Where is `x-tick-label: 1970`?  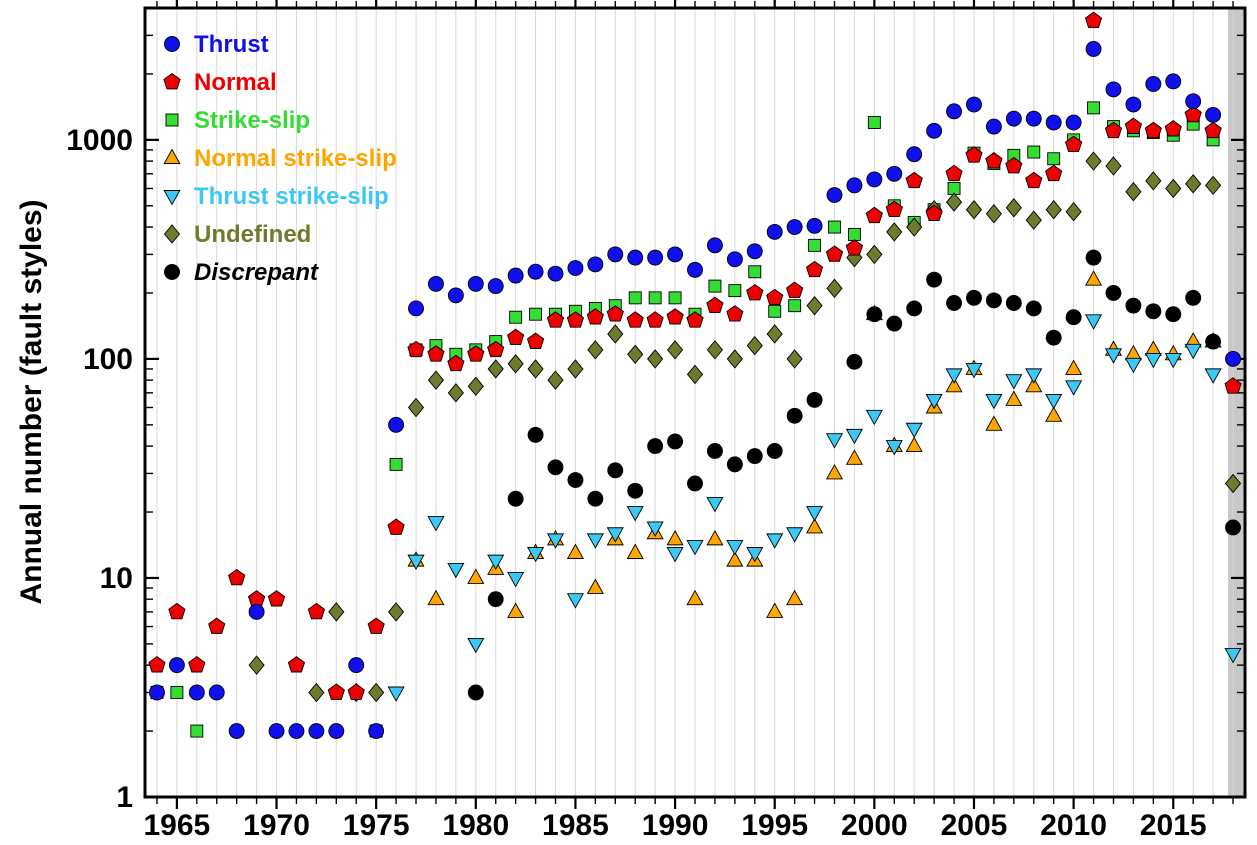
x-tick-label: 1970 is located at coordinates (276, 825).